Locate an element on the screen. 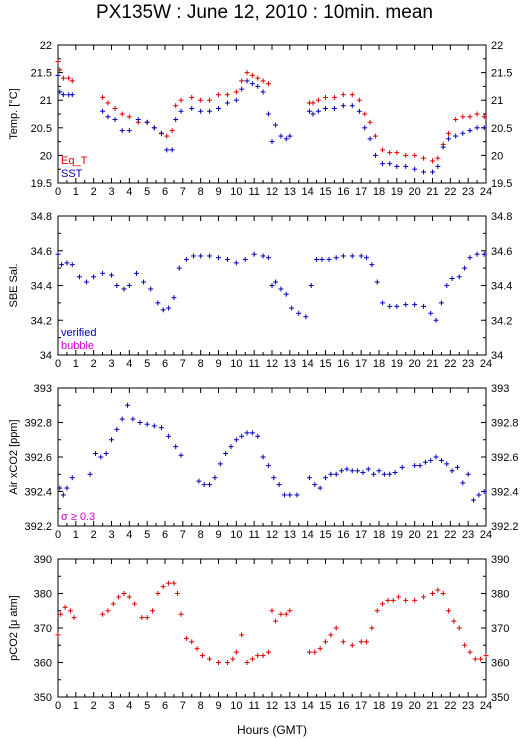 This screenshot has height=739, width=529. y-tick-label-right: 392.6 is located at coordinates (505, 458).